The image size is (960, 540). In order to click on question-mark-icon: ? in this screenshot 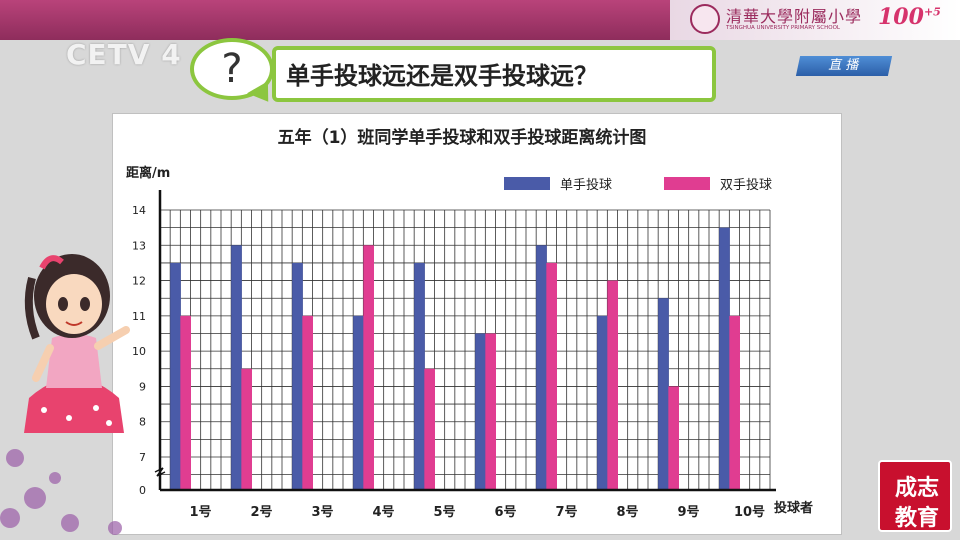, I will do `click(232, 69)`.